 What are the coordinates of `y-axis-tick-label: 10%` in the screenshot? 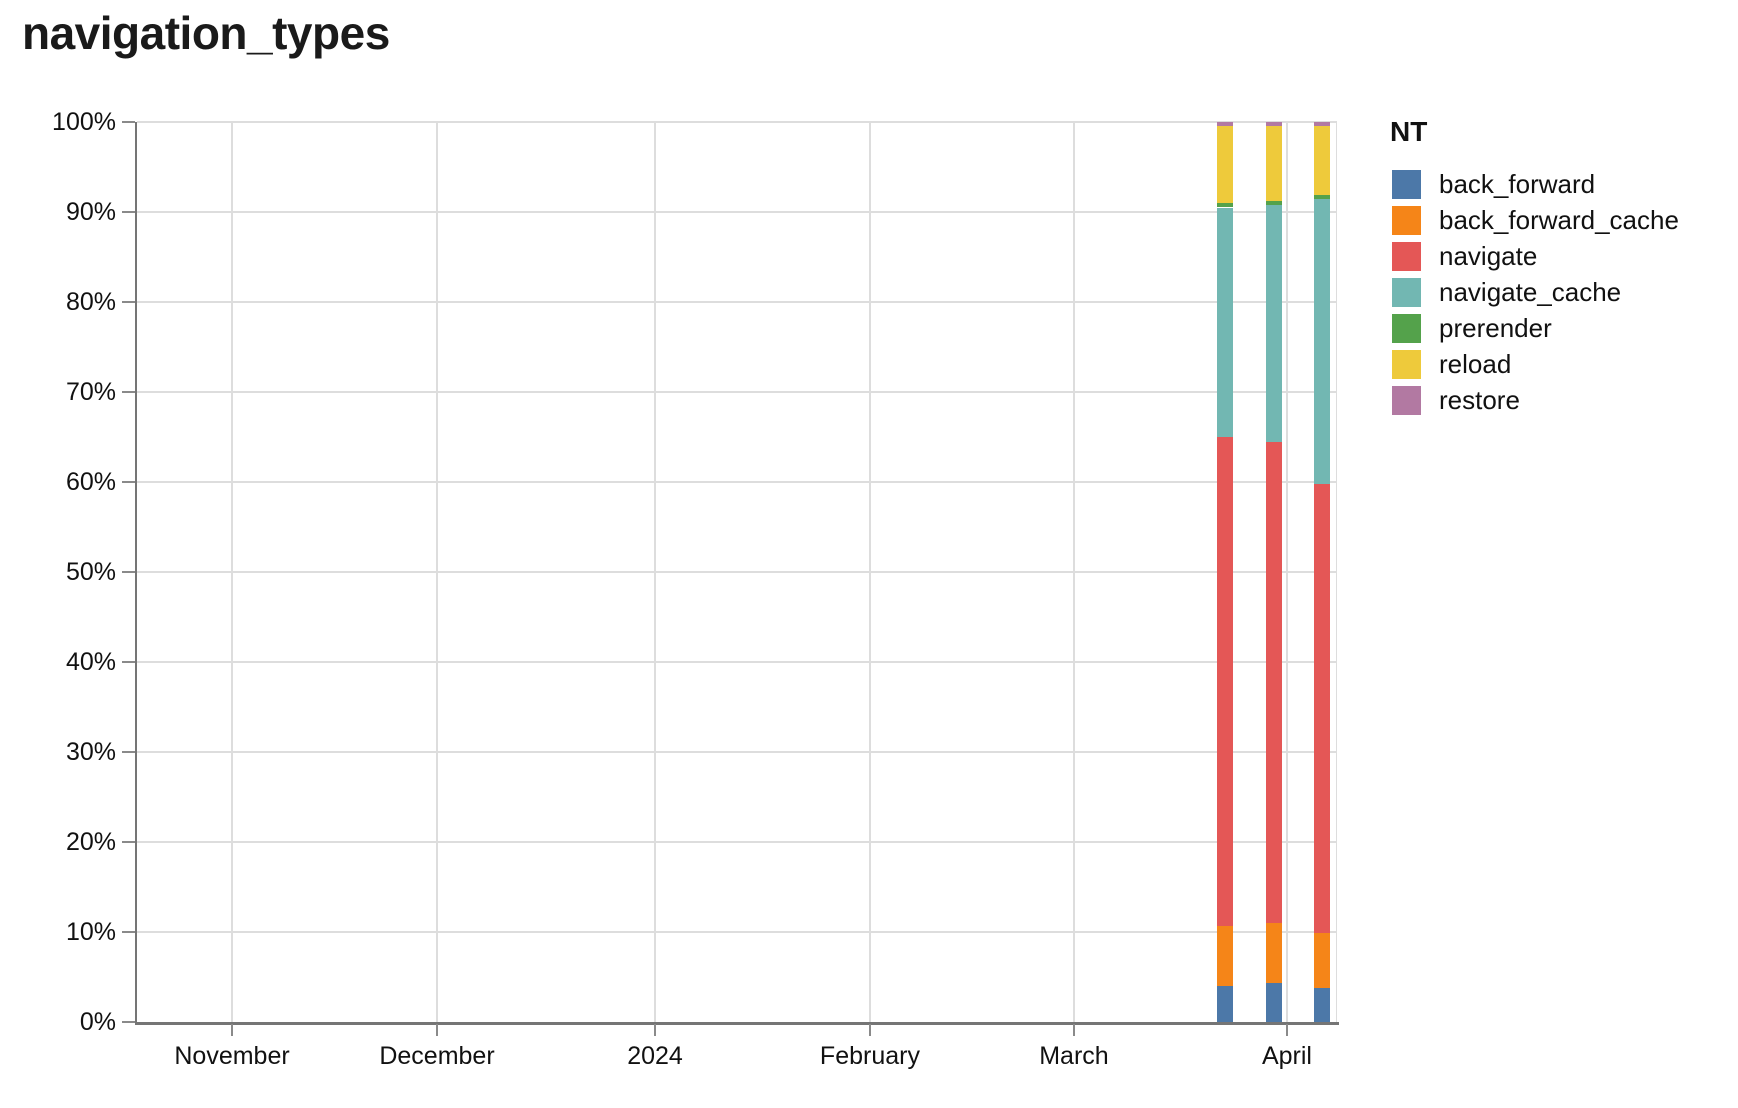 It's located at (90, 932).